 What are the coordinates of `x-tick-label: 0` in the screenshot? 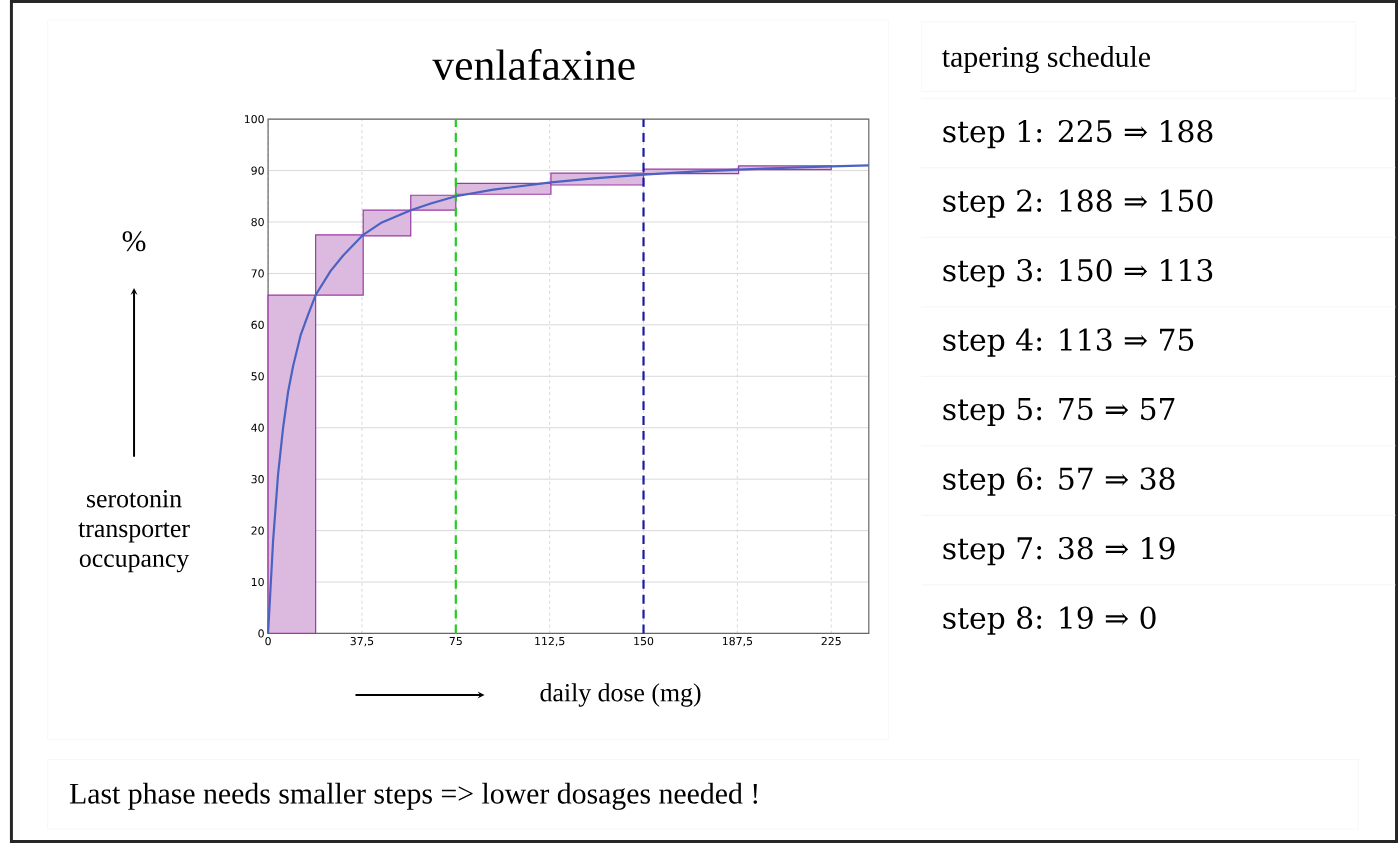 It's located at (268, 641).